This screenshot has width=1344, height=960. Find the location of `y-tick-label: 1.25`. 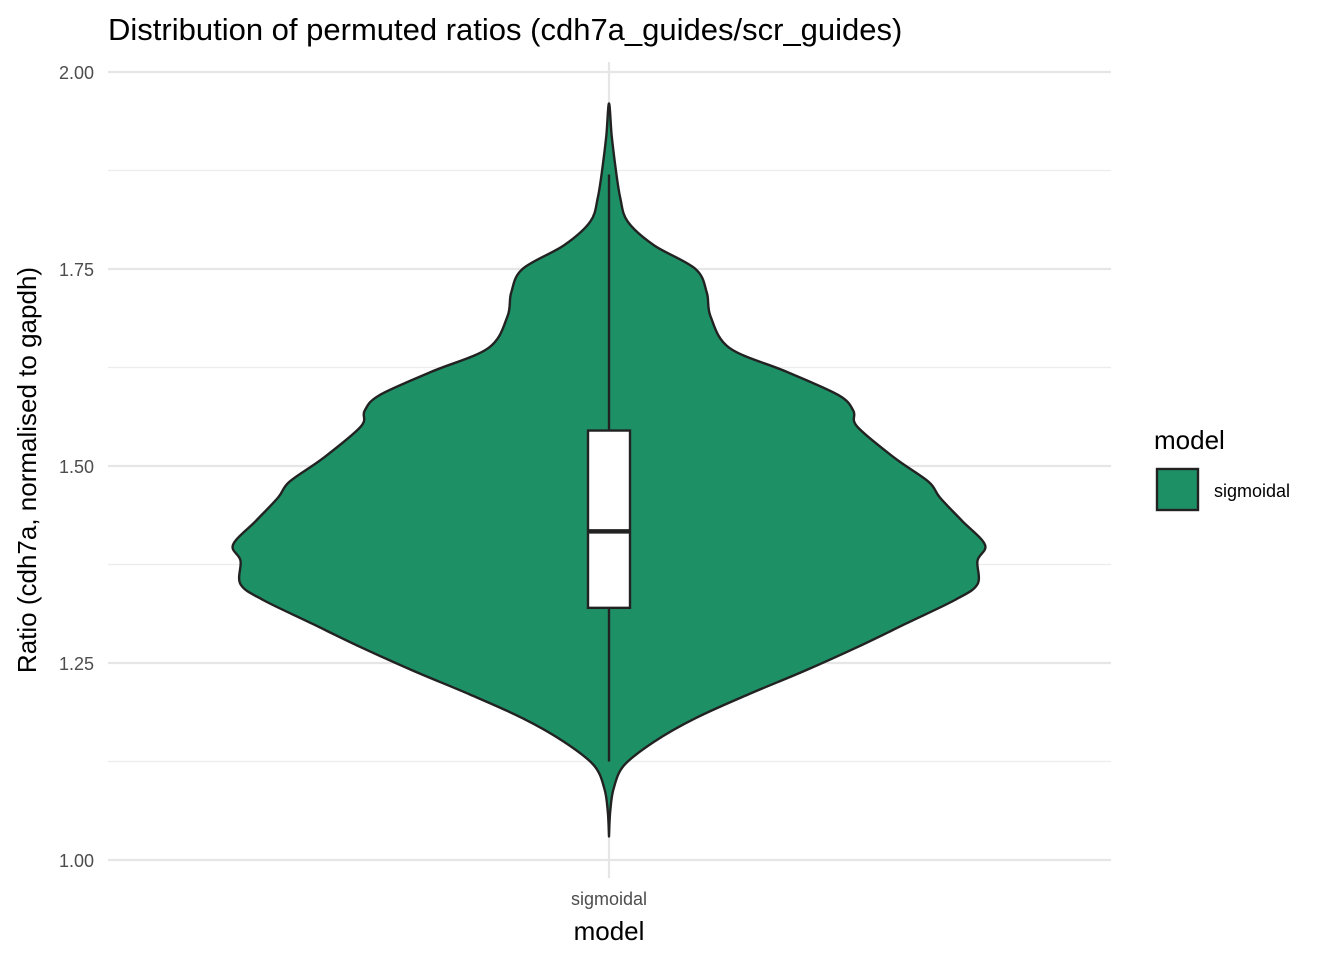

y-tick-label: 1.25 is located at coordinates (76, 664).